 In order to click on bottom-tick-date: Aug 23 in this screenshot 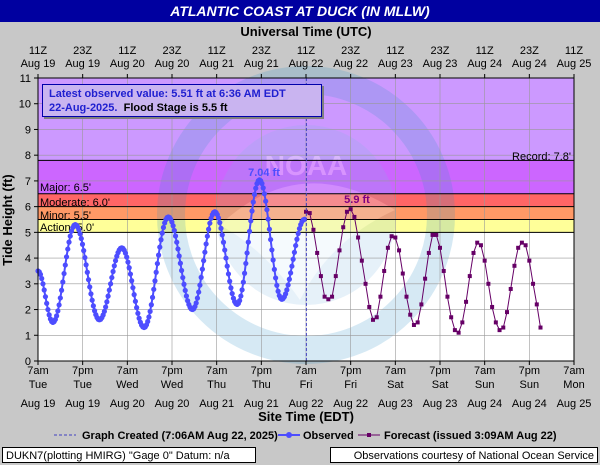, I will do `click(395, 404)`.